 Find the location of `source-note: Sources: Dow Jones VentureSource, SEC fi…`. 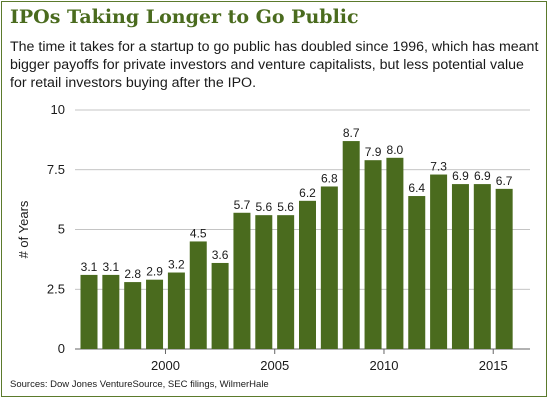

source-note: Sources: Dow Jones VentureSource, SEC fi… is located at coordinates (139, 384).